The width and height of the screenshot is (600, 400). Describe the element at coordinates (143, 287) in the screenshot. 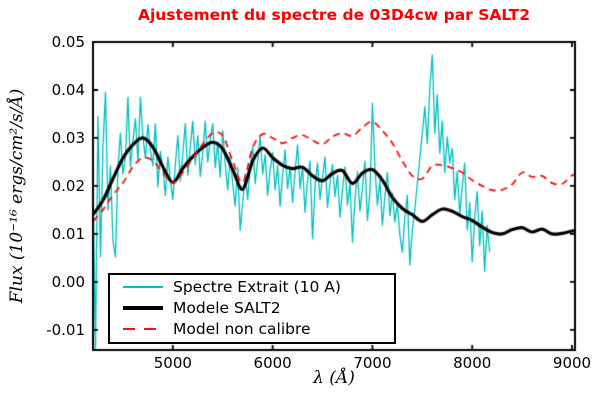

I see `legend-line-spectrum-icon` at that location.